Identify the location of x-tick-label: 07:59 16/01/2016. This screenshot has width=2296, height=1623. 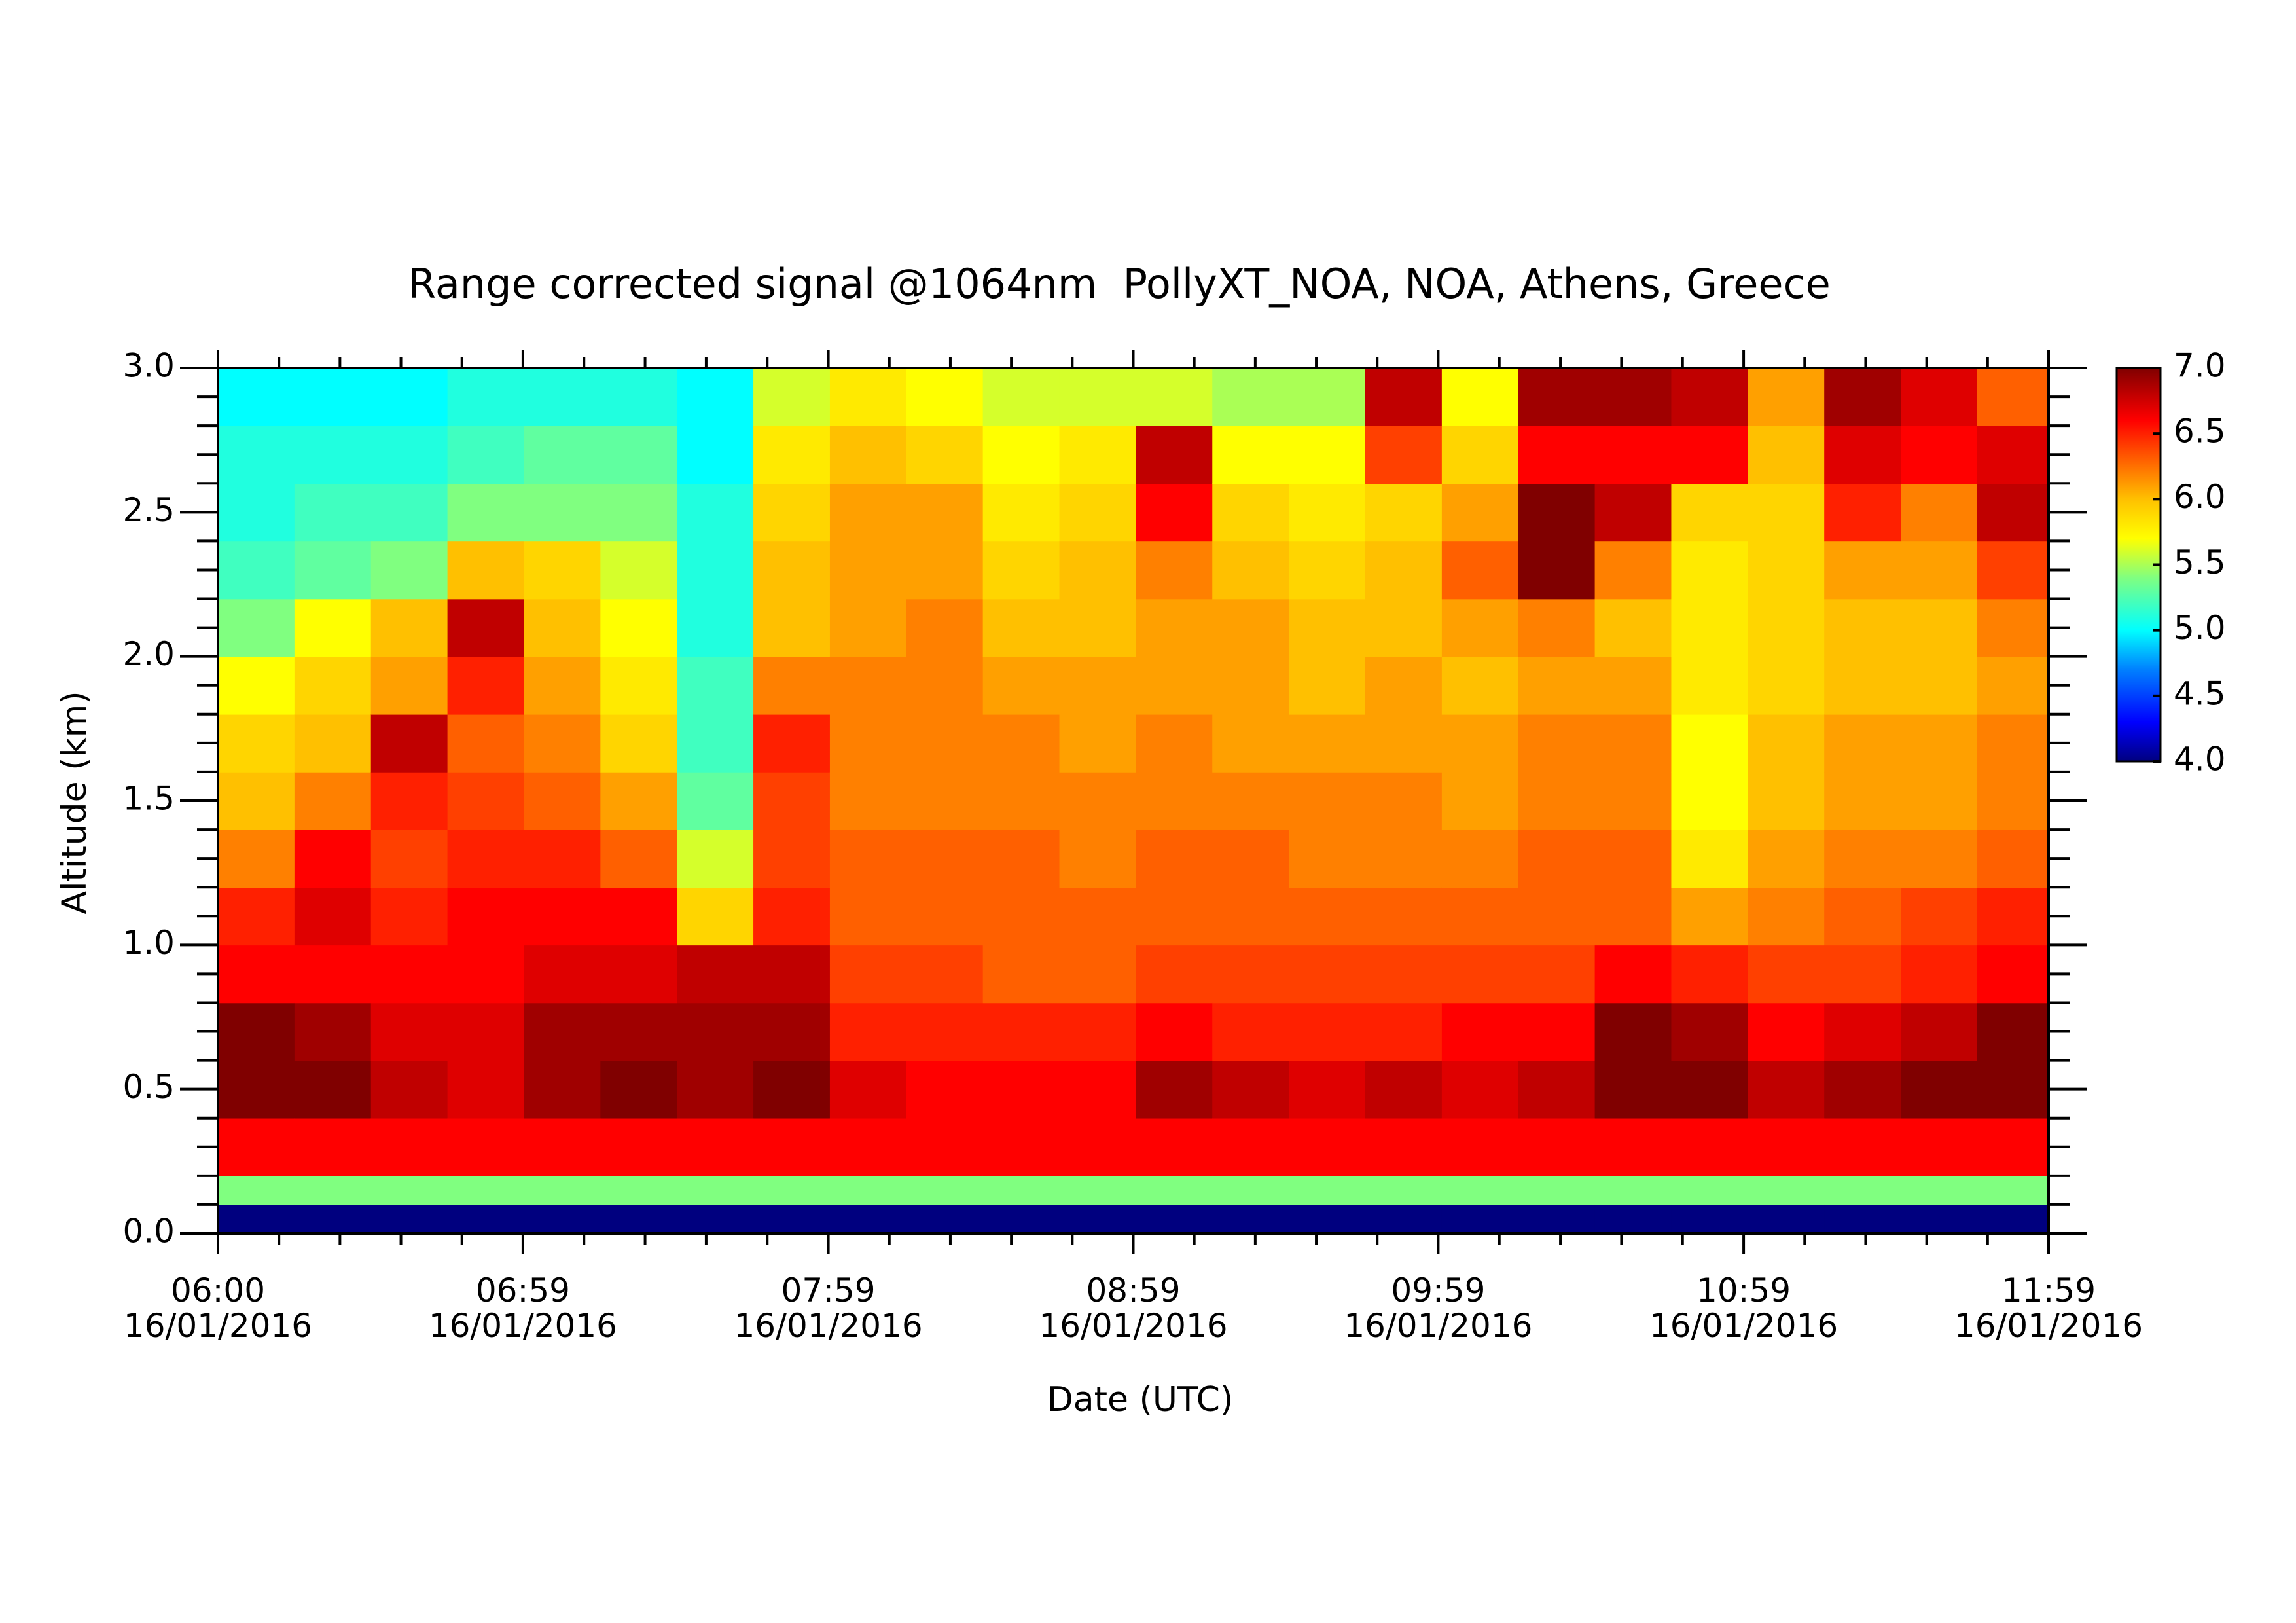
(828, 1308).